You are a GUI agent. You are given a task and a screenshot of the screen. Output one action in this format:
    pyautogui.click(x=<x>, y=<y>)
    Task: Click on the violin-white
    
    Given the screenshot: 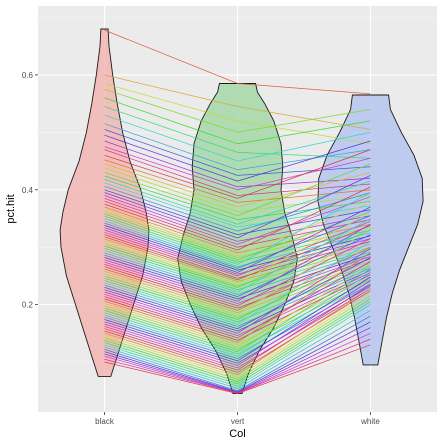 What is the action you would take?
    pyautogui.click(x=370, y=230)
    